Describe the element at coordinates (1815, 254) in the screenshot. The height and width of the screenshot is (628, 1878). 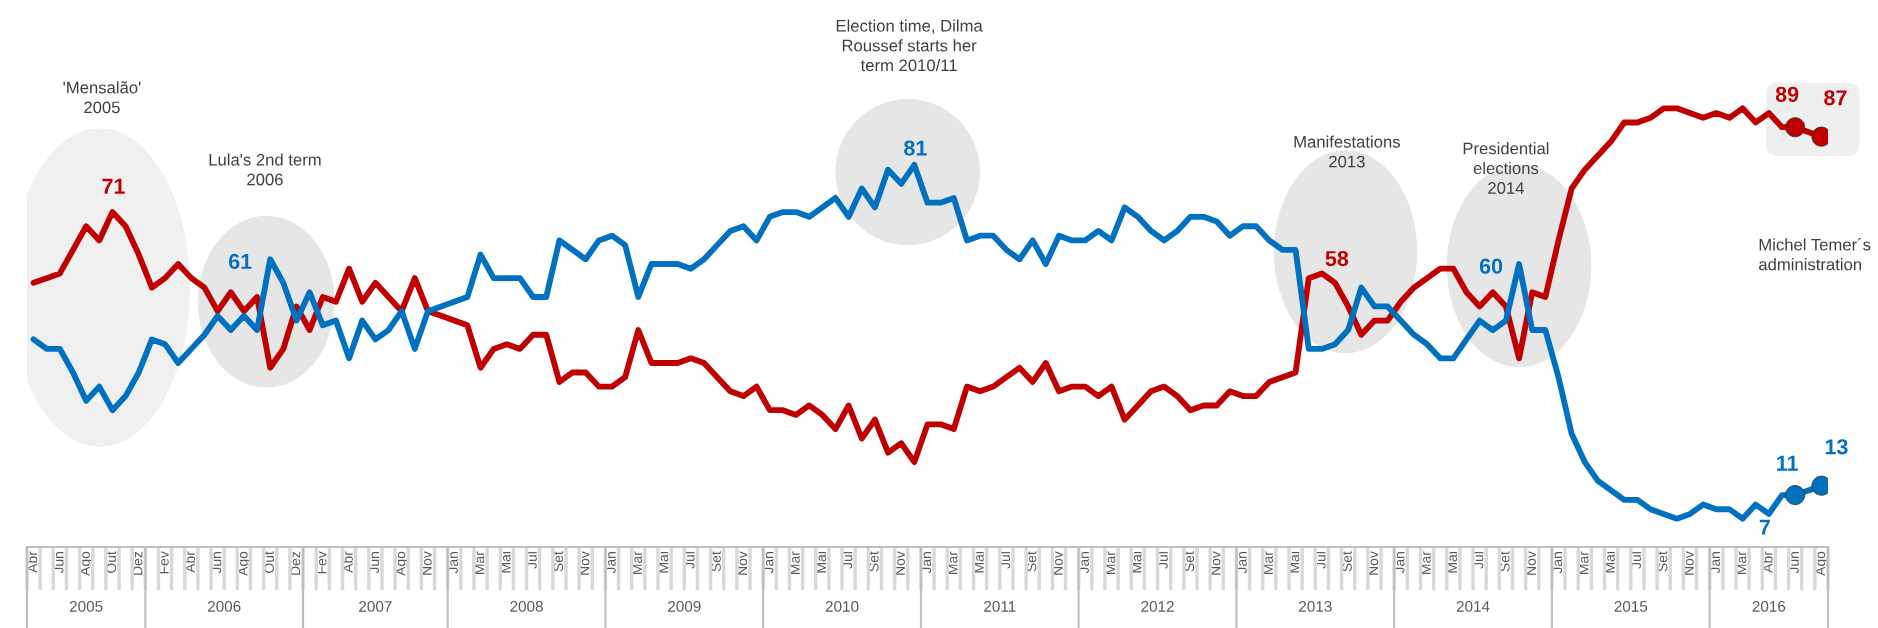
I see `annotation: Michel Temer´s administration` at that location.